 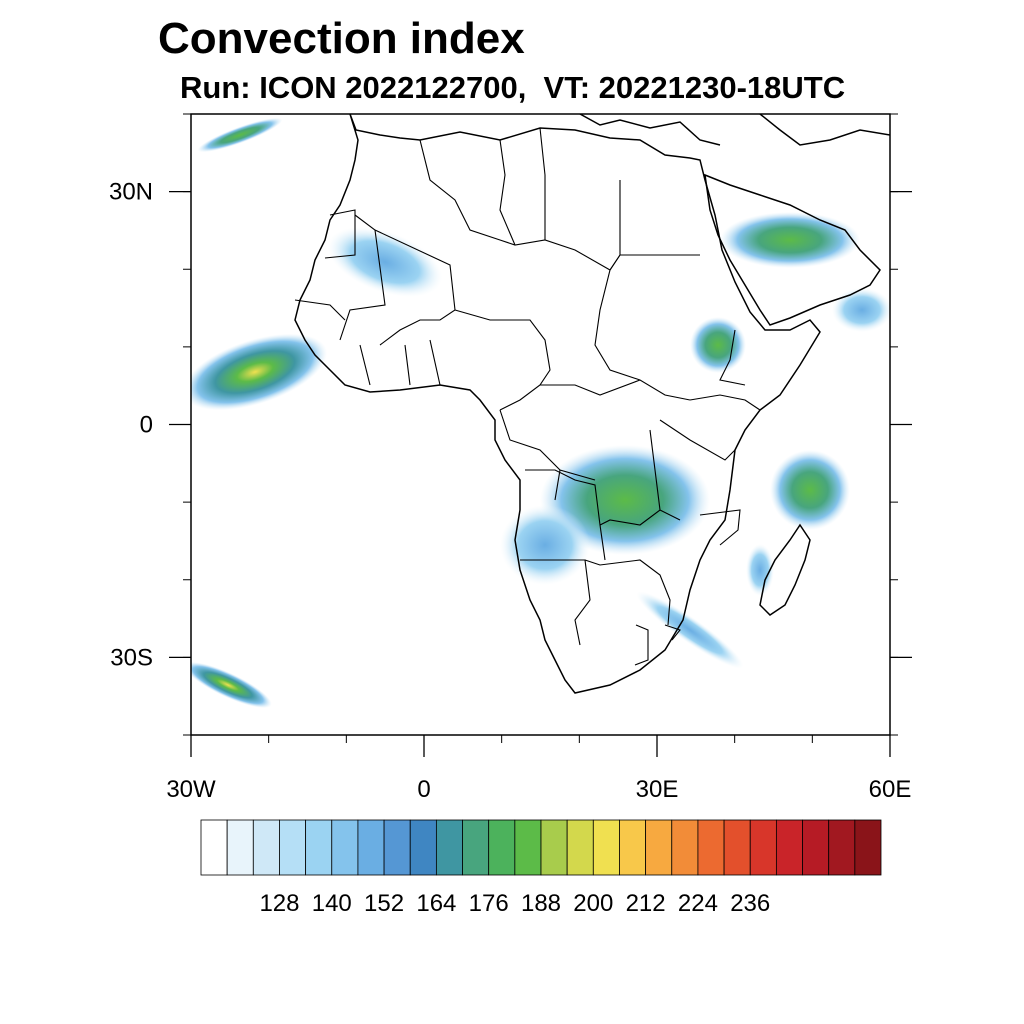 I want to click on colorbar-label: 176, so click(x=489, y=903).